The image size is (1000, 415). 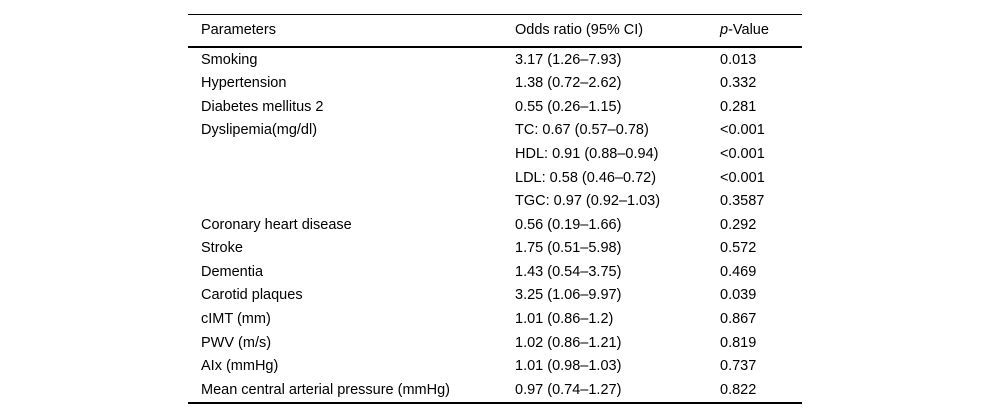 What do you see at coordinates (579, 30) in the screenshot?
I see `header-odds-ratio: Odds ratio (95% CI)` at bounding box center [579, 30].